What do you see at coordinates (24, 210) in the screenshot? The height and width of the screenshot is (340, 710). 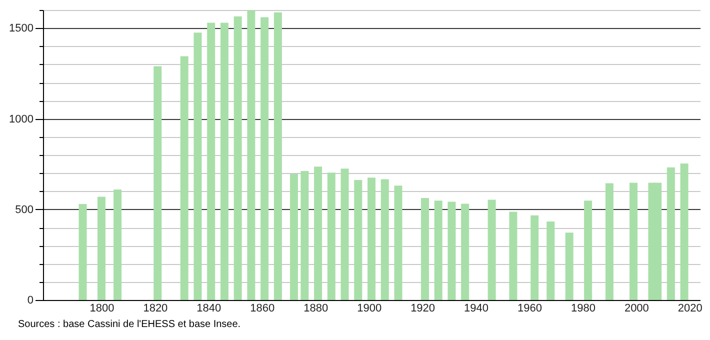 I see `y-tick-label: 500` at bounding box center [24, 210].